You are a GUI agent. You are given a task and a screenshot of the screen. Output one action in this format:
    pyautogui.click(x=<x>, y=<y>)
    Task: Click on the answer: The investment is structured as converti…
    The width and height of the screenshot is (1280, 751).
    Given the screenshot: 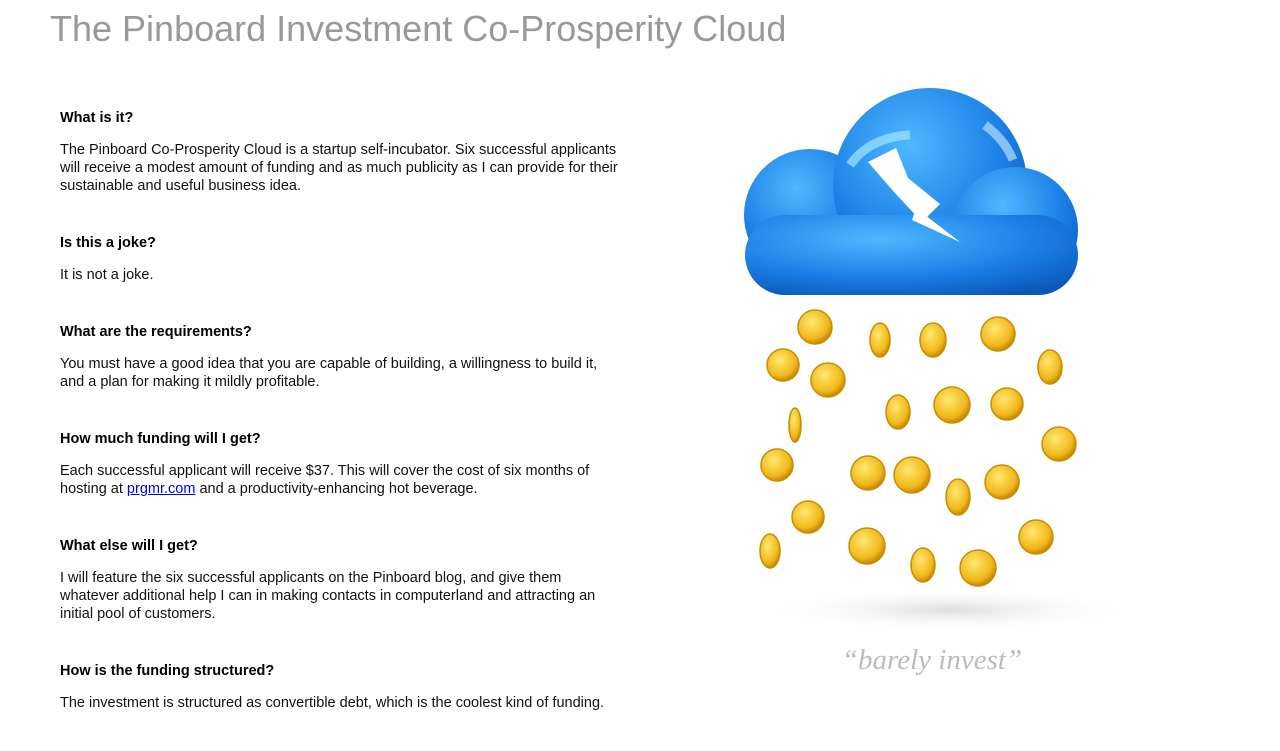 What is the action you would take?
    pyautogui.click(x=332, y=703)
    